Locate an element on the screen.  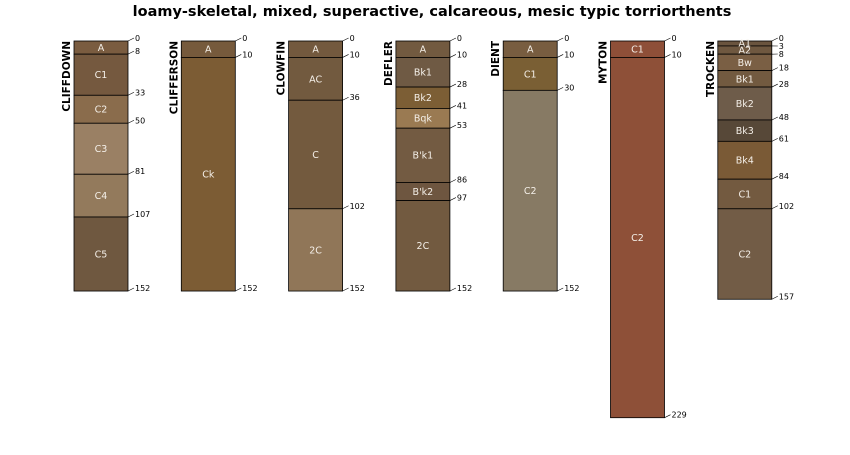
horizon-label: Bk3 is located at coordinates (745, 131).